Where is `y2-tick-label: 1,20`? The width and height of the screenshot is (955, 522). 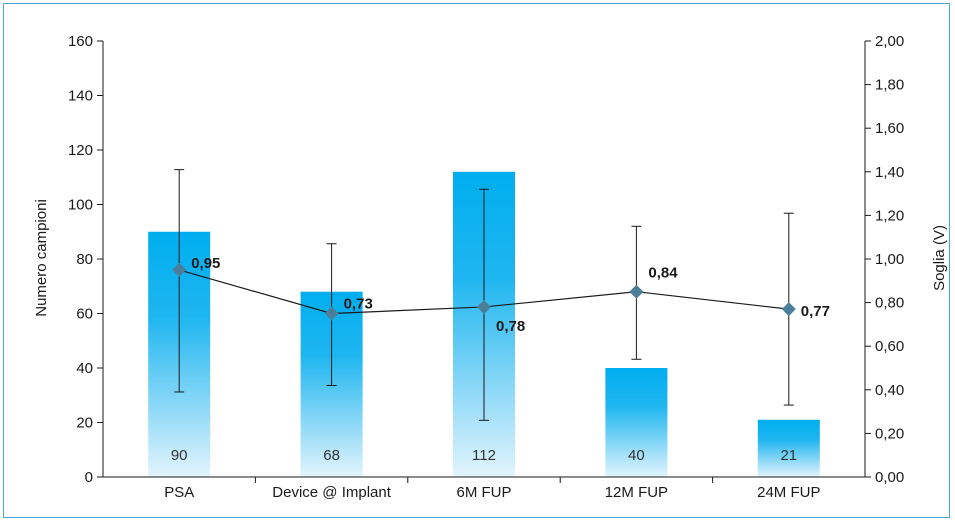 y2-tick-label: 1,20 is located at coordinates (889, 215).